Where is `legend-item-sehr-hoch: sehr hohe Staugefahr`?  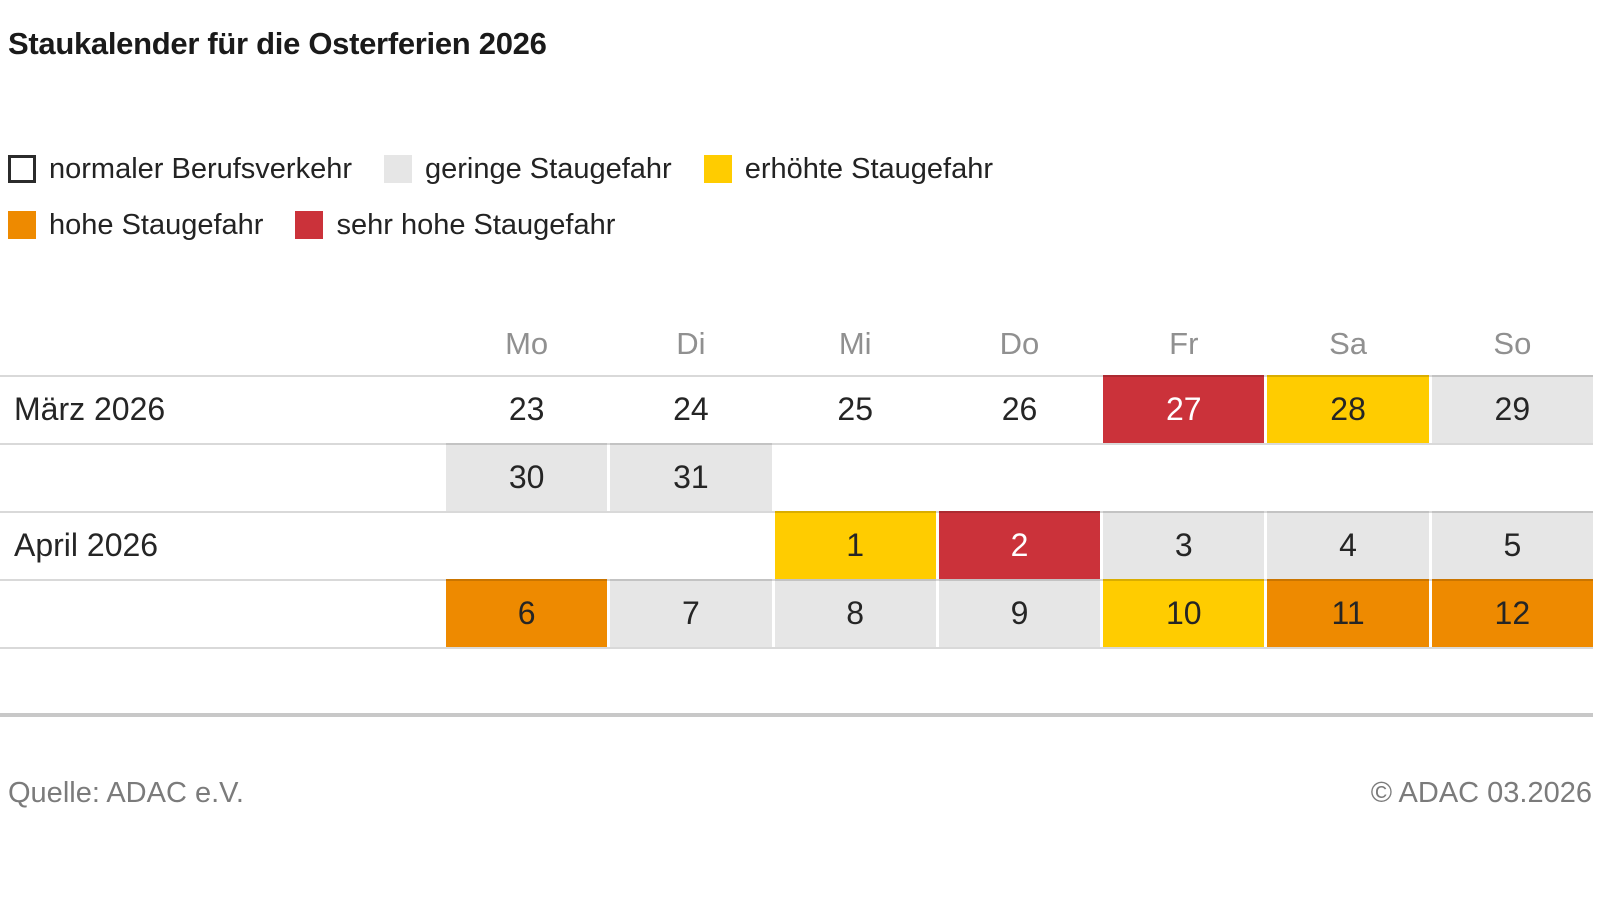
legend-item-sehr-hoch: sehr hohe Staugefahr is located at coordinates (455, 225).